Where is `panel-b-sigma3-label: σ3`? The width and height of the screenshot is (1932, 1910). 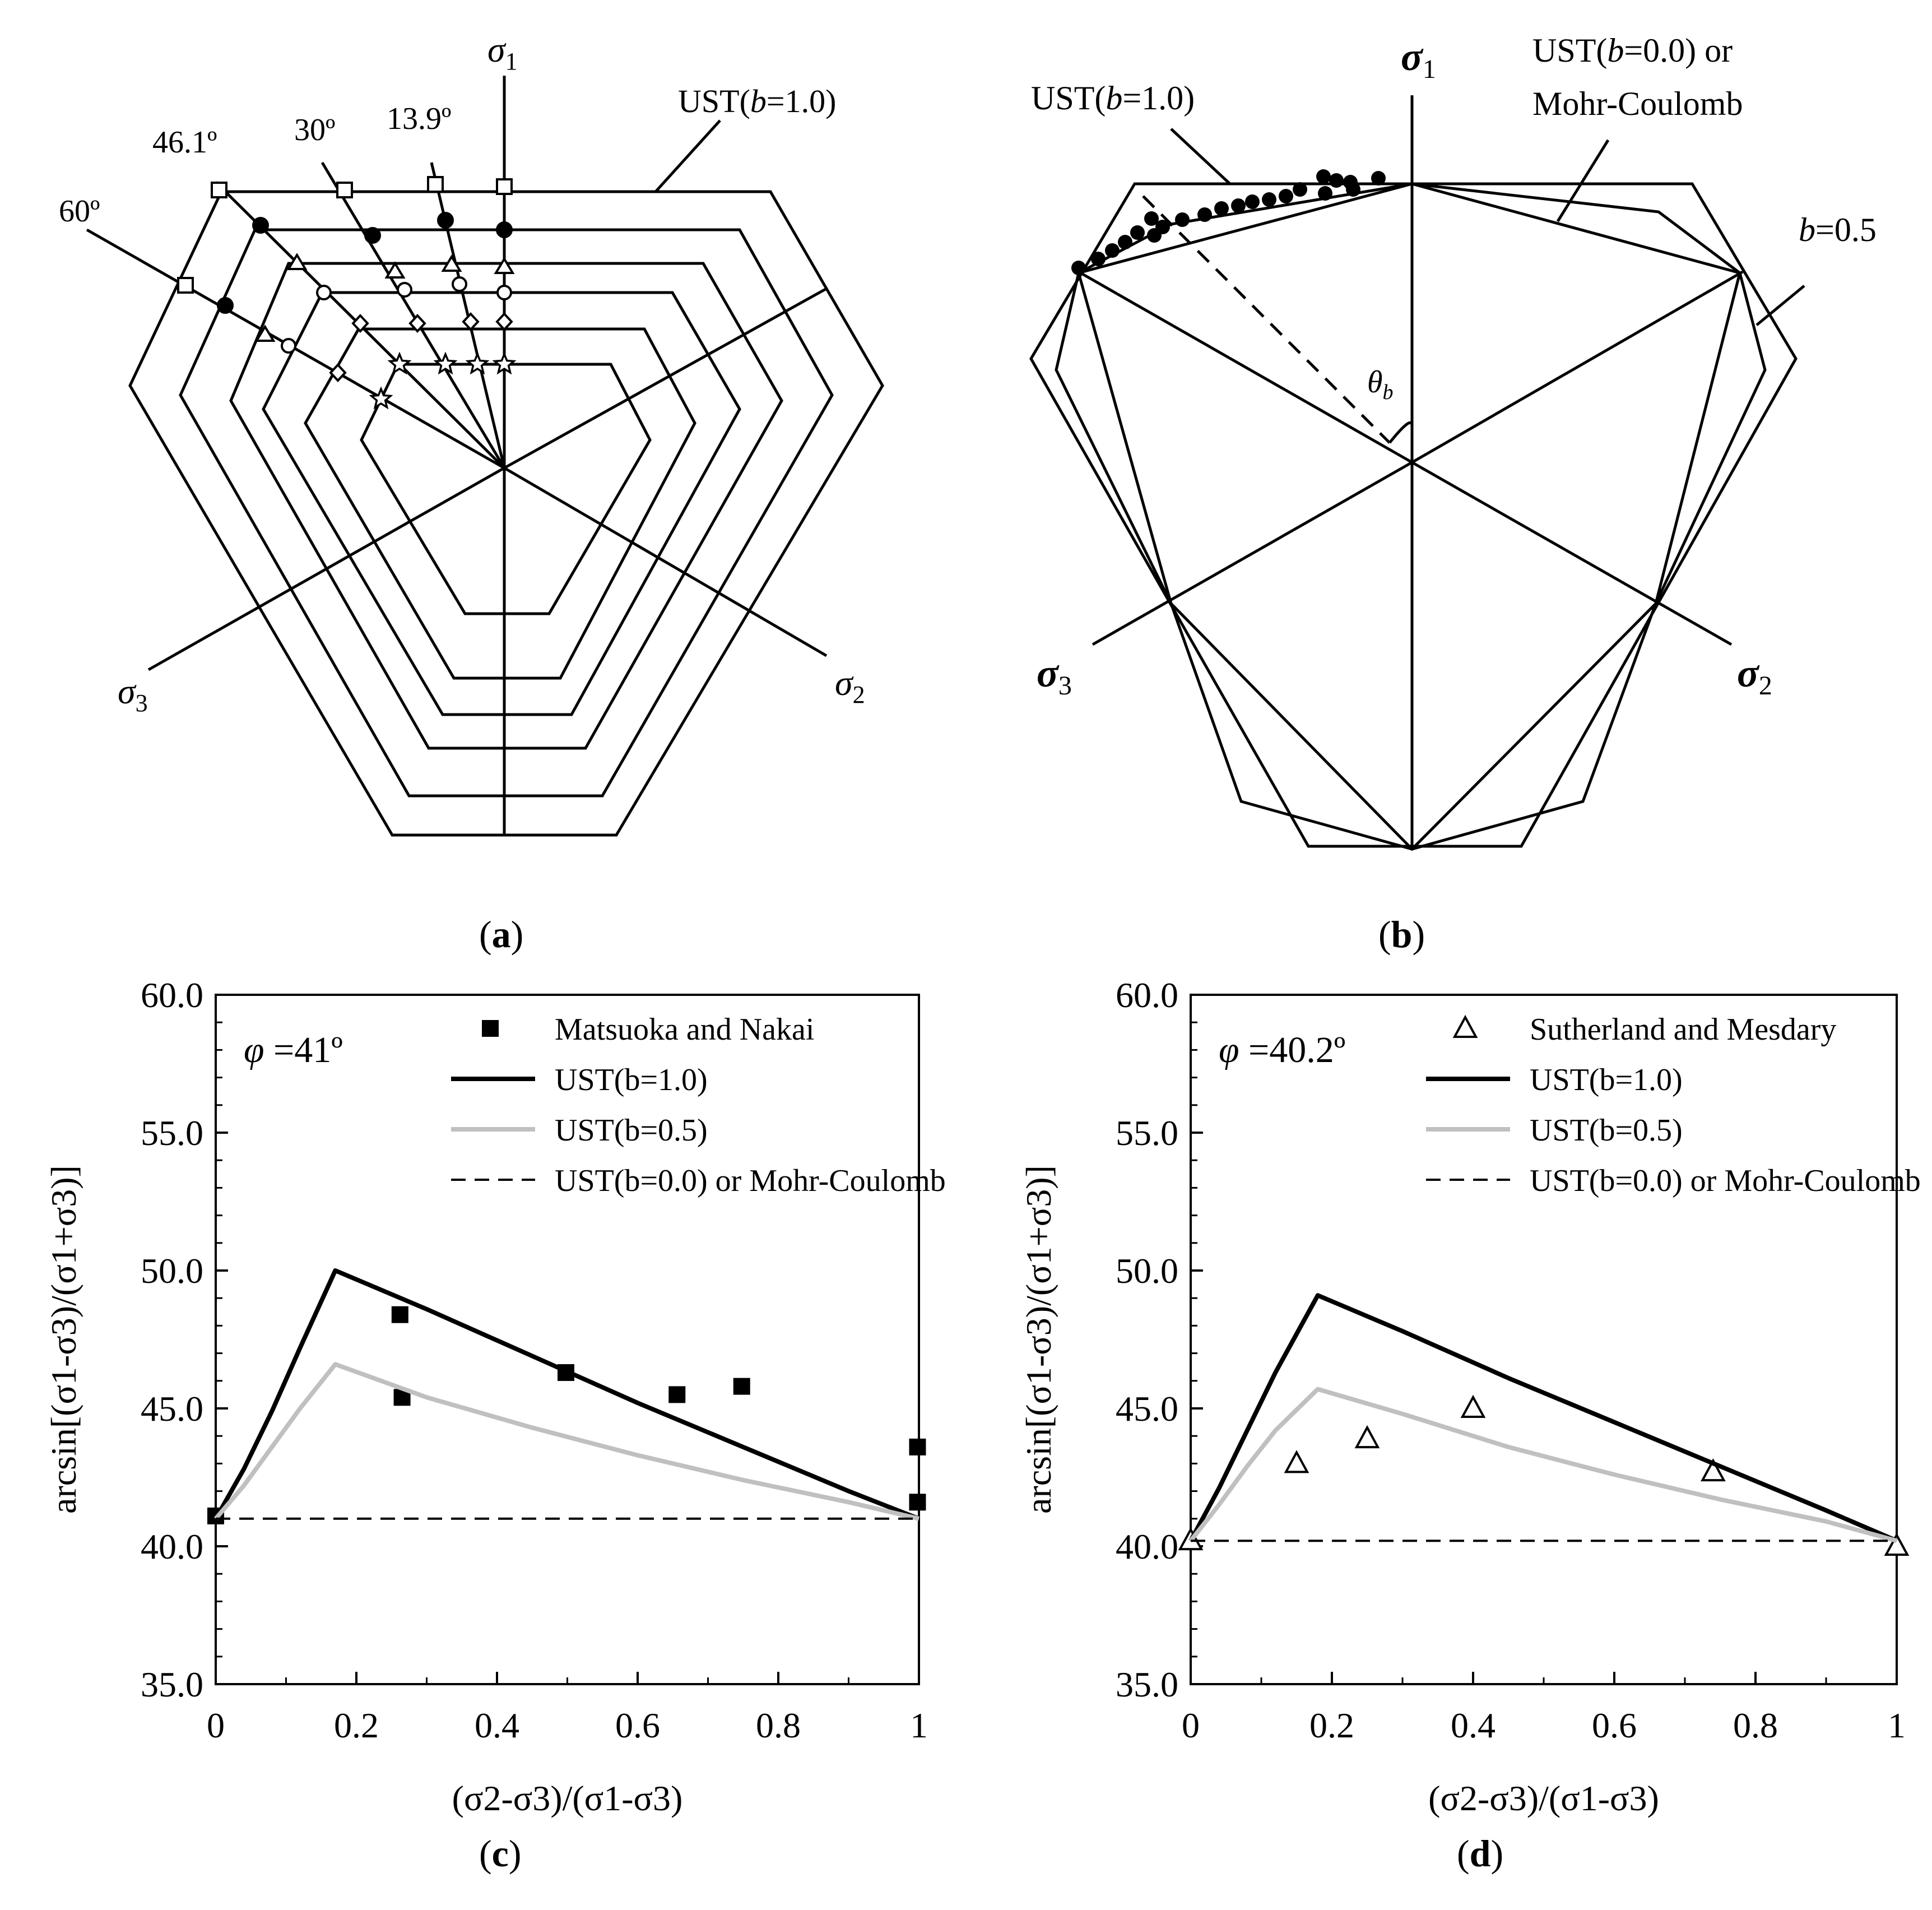 panel-b-sigma3-label: σ3 is located at coordinates (1054, 676).